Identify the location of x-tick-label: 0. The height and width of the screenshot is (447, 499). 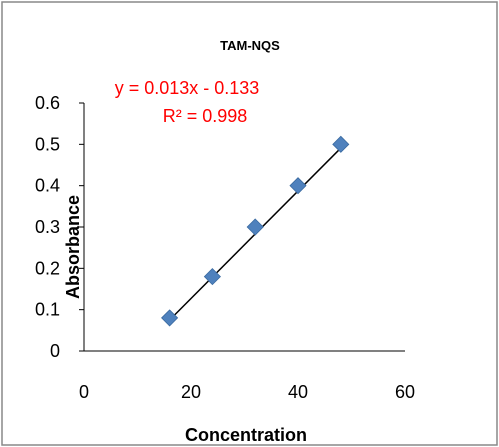
(84, 392).